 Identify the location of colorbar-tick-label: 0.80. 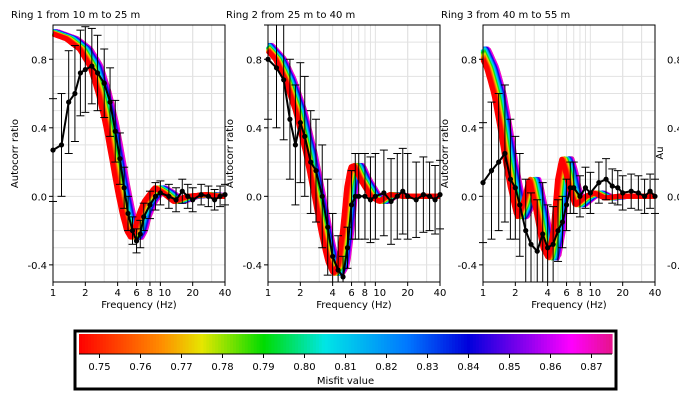
(304, 367).